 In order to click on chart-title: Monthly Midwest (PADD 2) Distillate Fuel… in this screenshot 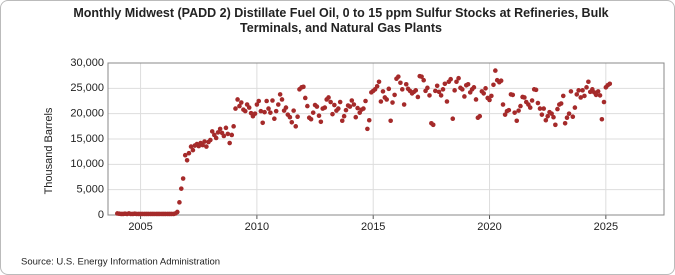, I will do `click(341, 20)`.